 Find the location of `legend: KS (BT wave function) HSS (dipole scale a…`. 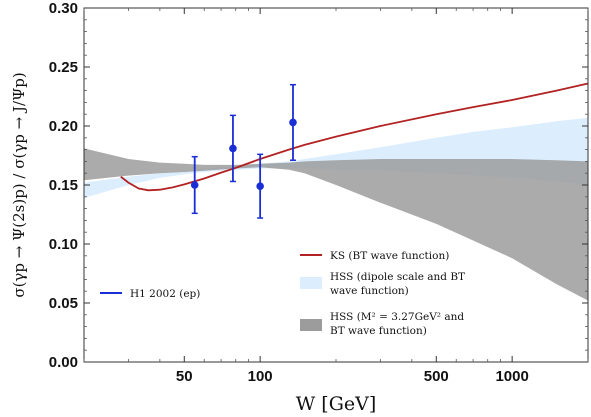

legend: KS (BT wave function) HSS (dipole scale a… is located at coordinates (282, 293).